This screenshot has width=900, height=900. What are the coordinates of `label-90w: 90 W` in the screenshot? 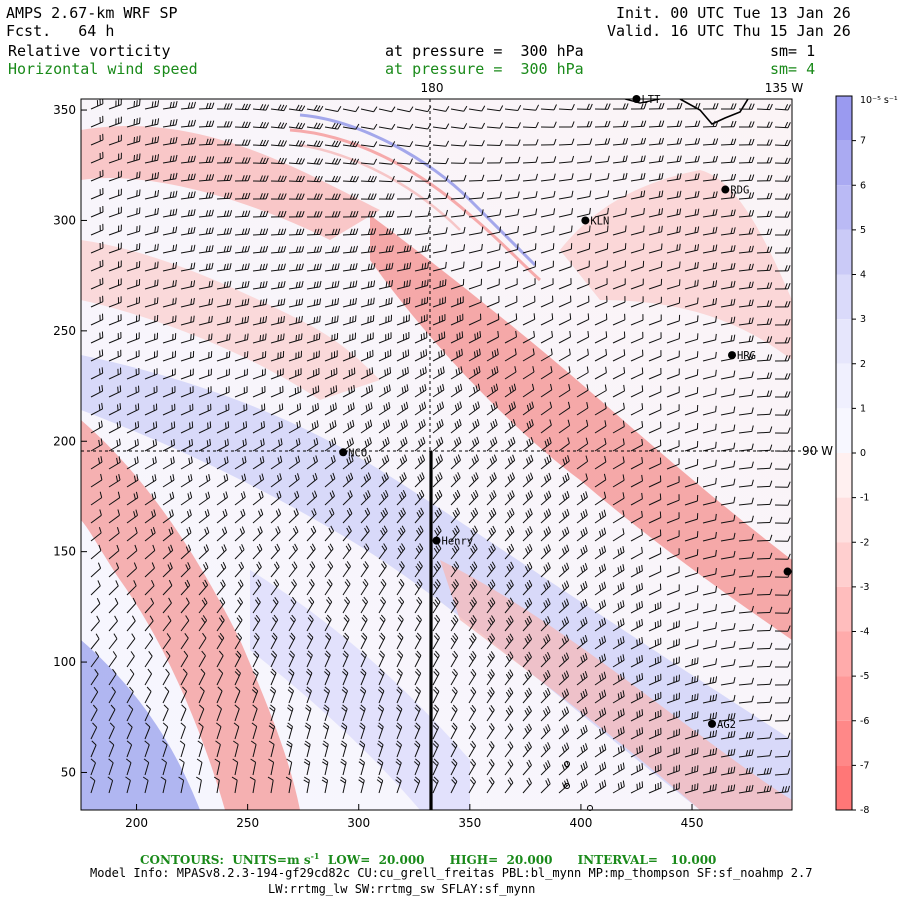 It's located at (817, 451).